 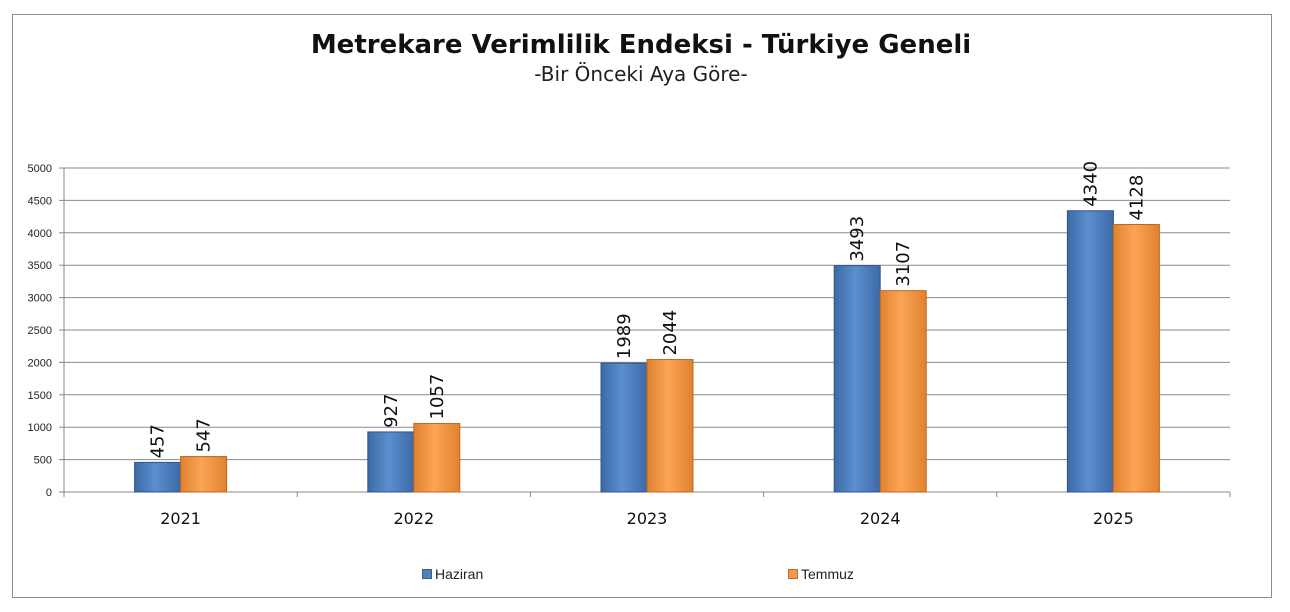 I want to click on bar-haziran-2023, so click(x=624, y=427).